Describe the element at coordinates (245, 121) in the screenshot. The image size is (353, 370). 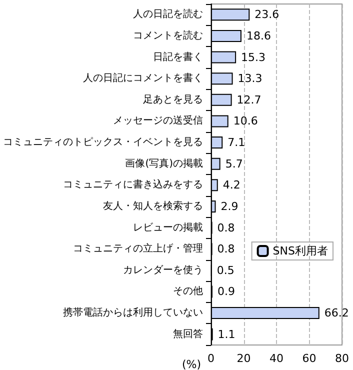
I see `data-label: 10.6` at that location.